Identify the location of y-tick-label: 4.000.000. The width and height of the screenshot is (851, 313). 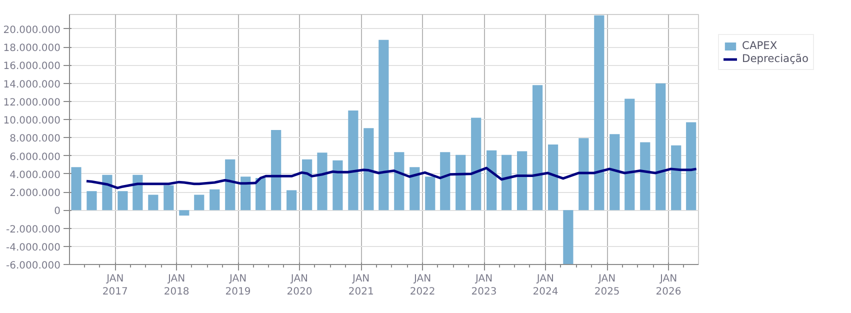
(35, 175).